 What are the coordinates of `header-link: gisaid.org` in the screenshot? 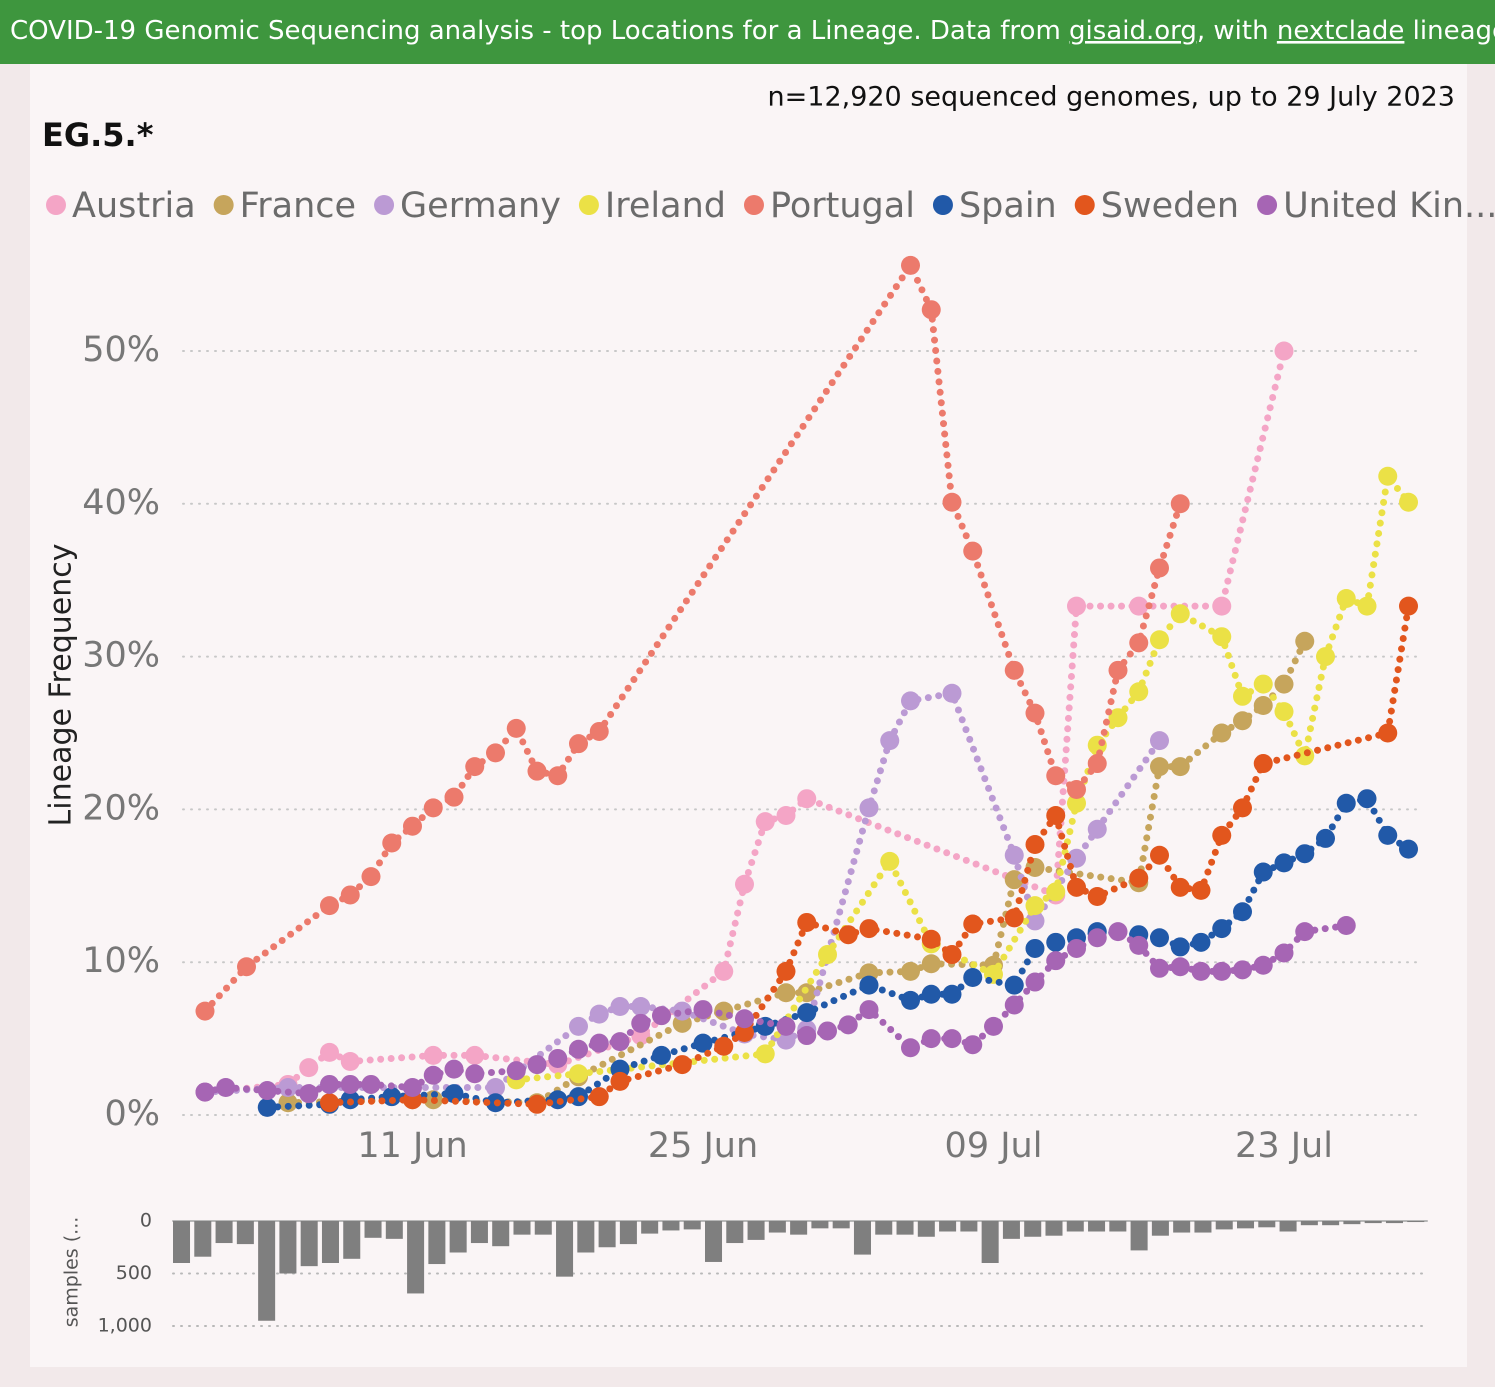 It's located at (1133, 31).